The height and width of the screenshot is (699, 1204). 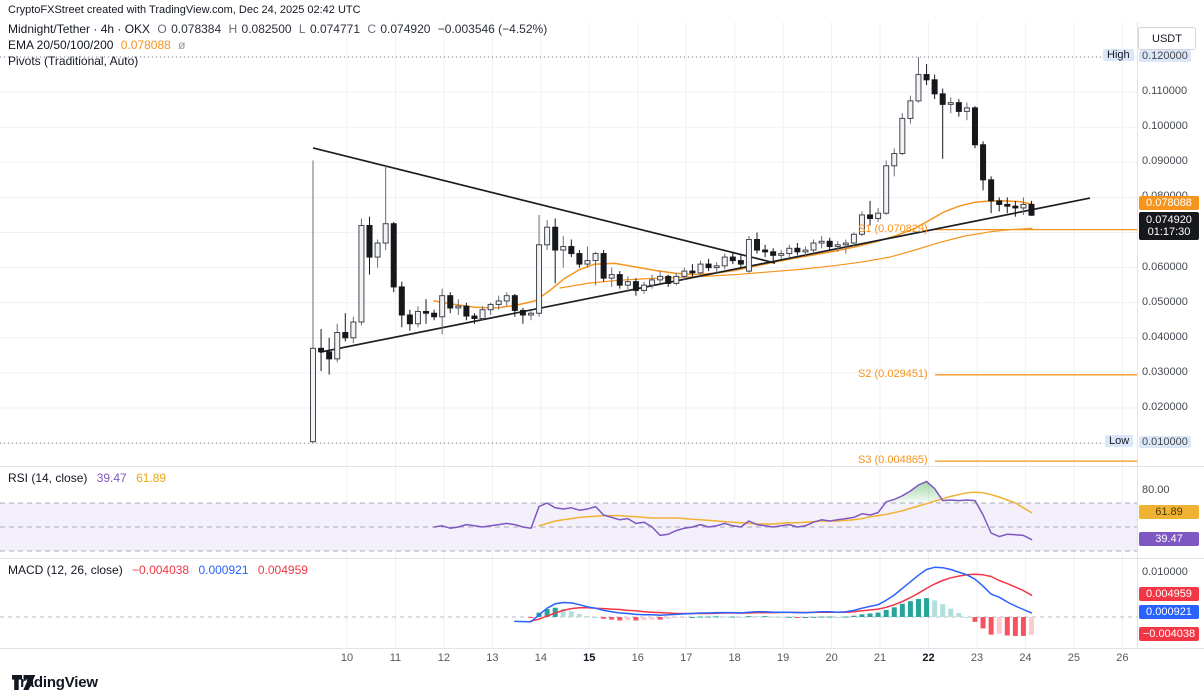 What do you see at coordinates (1169, 203) in the screenshot?
I see `ema-price-badge: 0.078088` at bounding box center [1169, 203].